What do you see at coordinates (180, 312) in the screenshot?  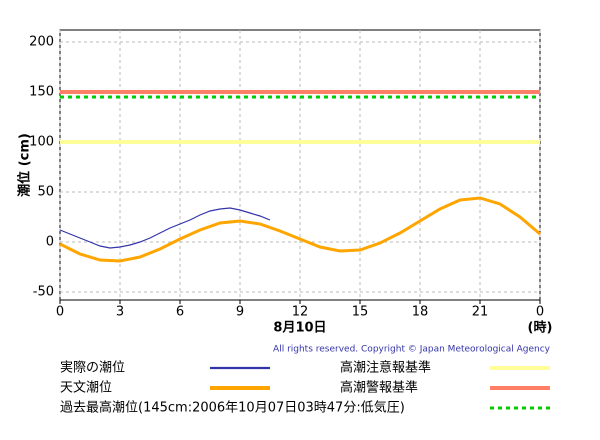 I see `x-tick-label: 6` at bounding box center [180, 312].